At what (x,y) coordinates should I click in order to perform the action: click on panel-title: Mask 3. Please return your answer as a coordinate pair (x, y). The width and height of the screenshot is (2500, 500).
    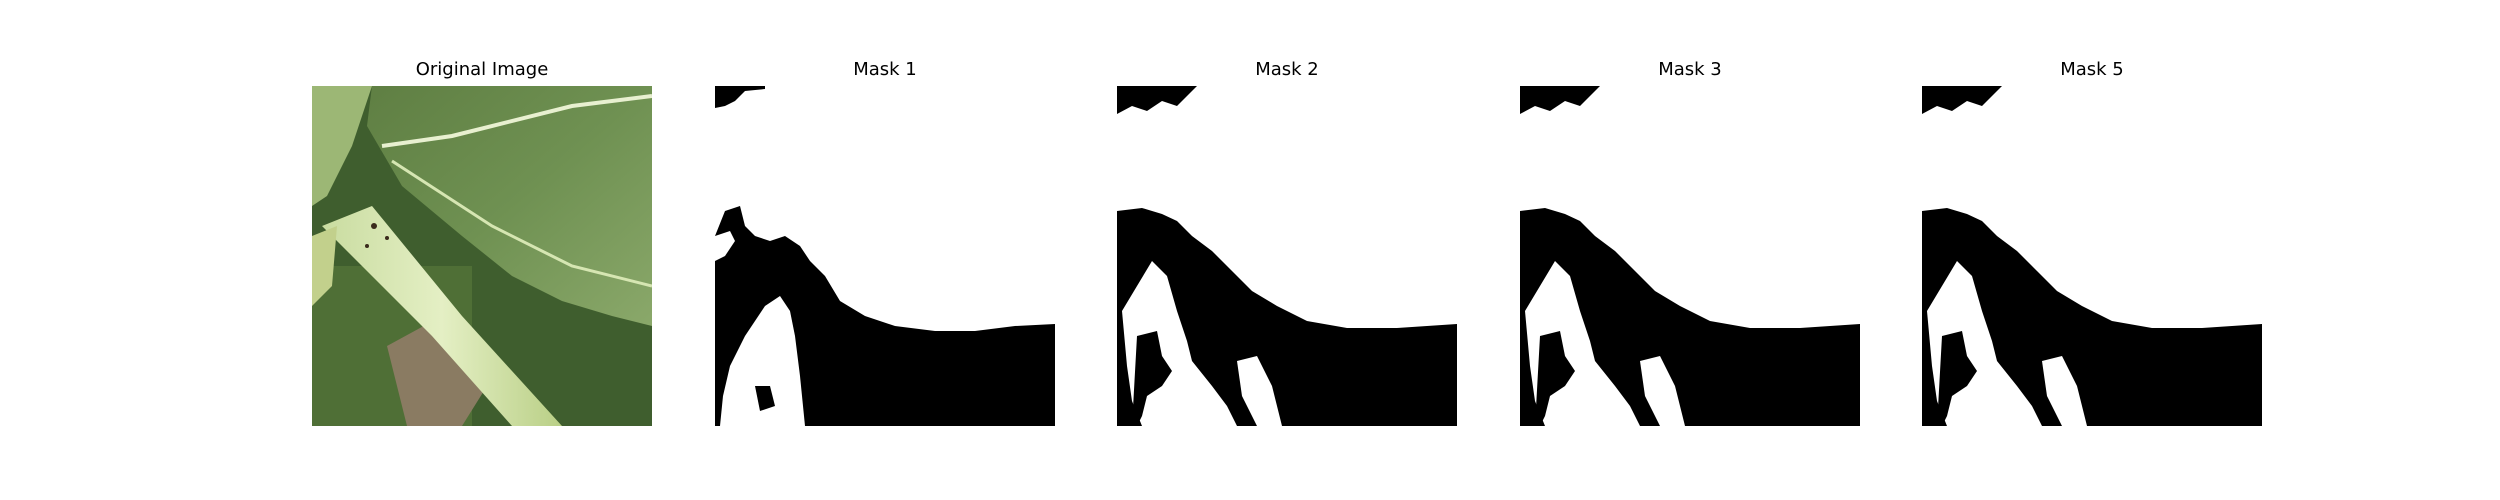
    Looking at the image, I should click on (1690, 70).